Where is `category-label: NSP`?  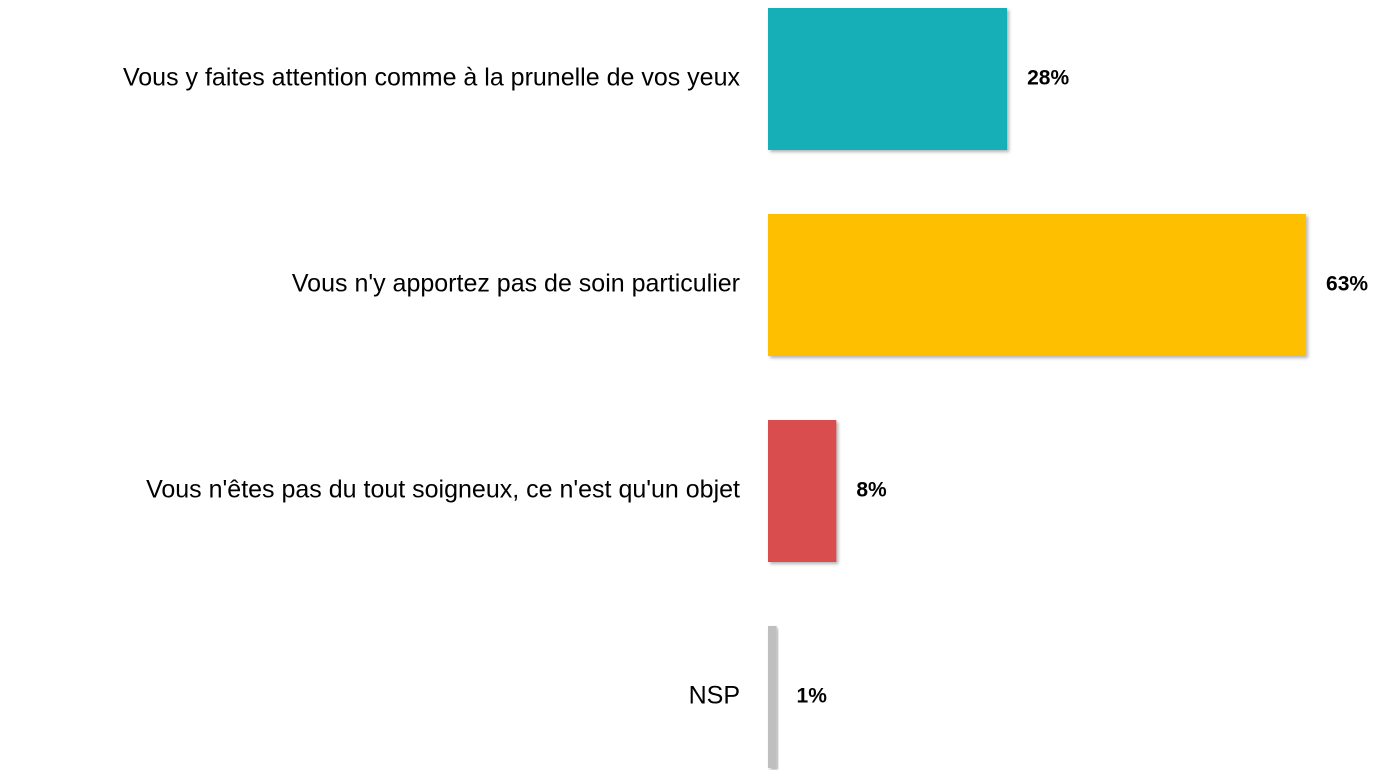
category-label: NSP is located at coordinates (714, 696).